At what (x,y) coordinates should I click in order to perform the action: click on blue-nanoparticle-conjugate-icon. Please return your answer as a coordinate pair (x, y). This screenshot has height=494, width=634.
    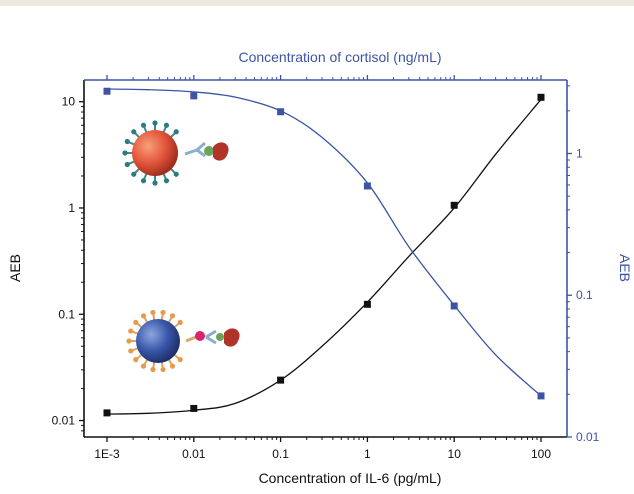
    Looking at the image, I should click on (183, 341).